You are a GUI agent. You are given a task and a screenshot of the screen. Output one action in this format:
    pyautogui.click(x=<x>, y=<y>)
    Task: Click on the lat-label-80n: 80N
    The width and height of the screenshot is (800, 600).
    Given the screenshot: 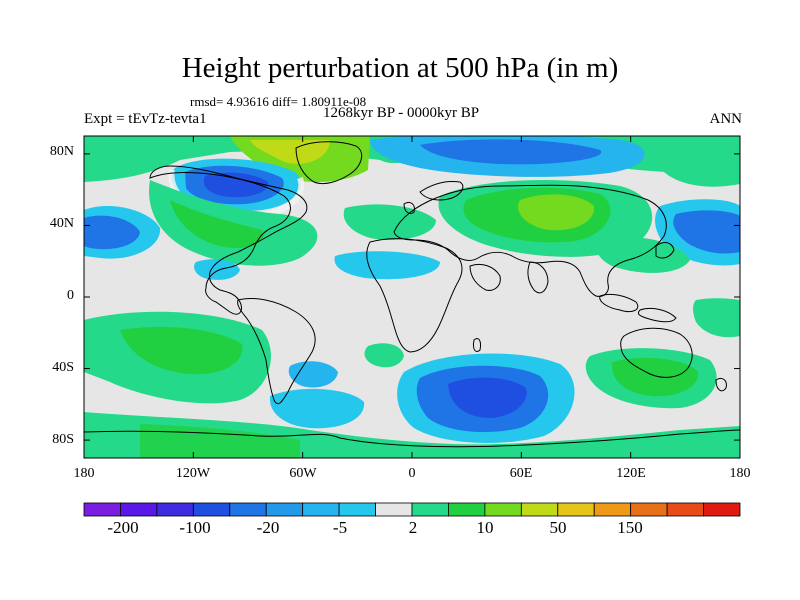 What is the action you would take?
    pyautogui.click(x=61, y=151)
    